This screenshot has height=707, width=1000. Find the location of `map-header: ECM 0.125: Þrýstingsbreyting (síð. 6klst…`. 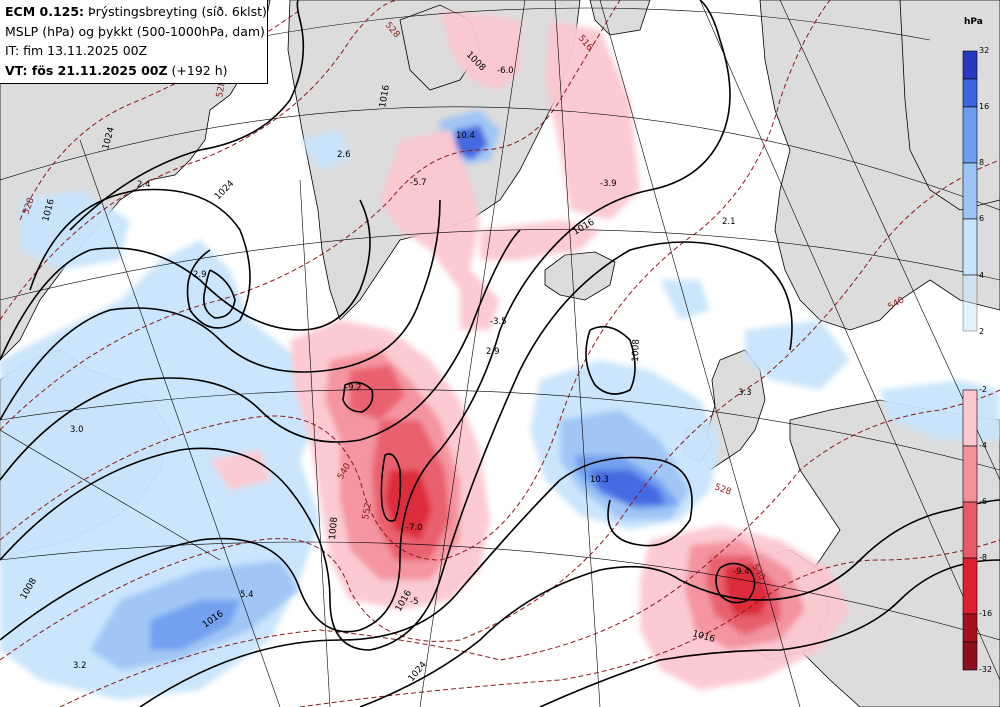

map-header: ECM 0.125: Þrýstingsbreyting (síð. 6klst… is located at coordinates (134, 42).